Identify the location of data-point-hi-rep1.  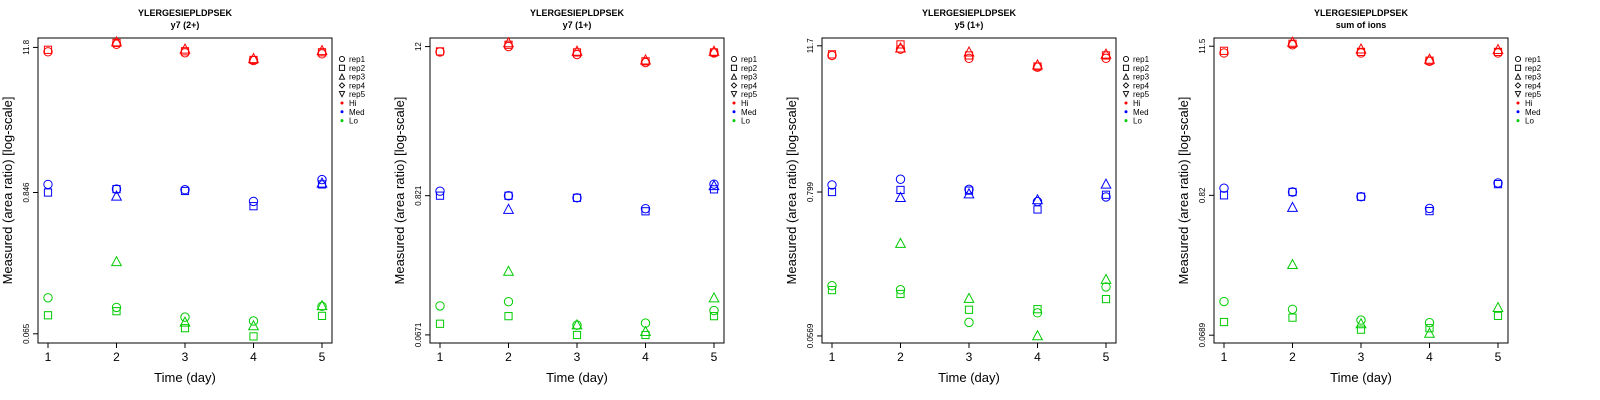
(116, 44).